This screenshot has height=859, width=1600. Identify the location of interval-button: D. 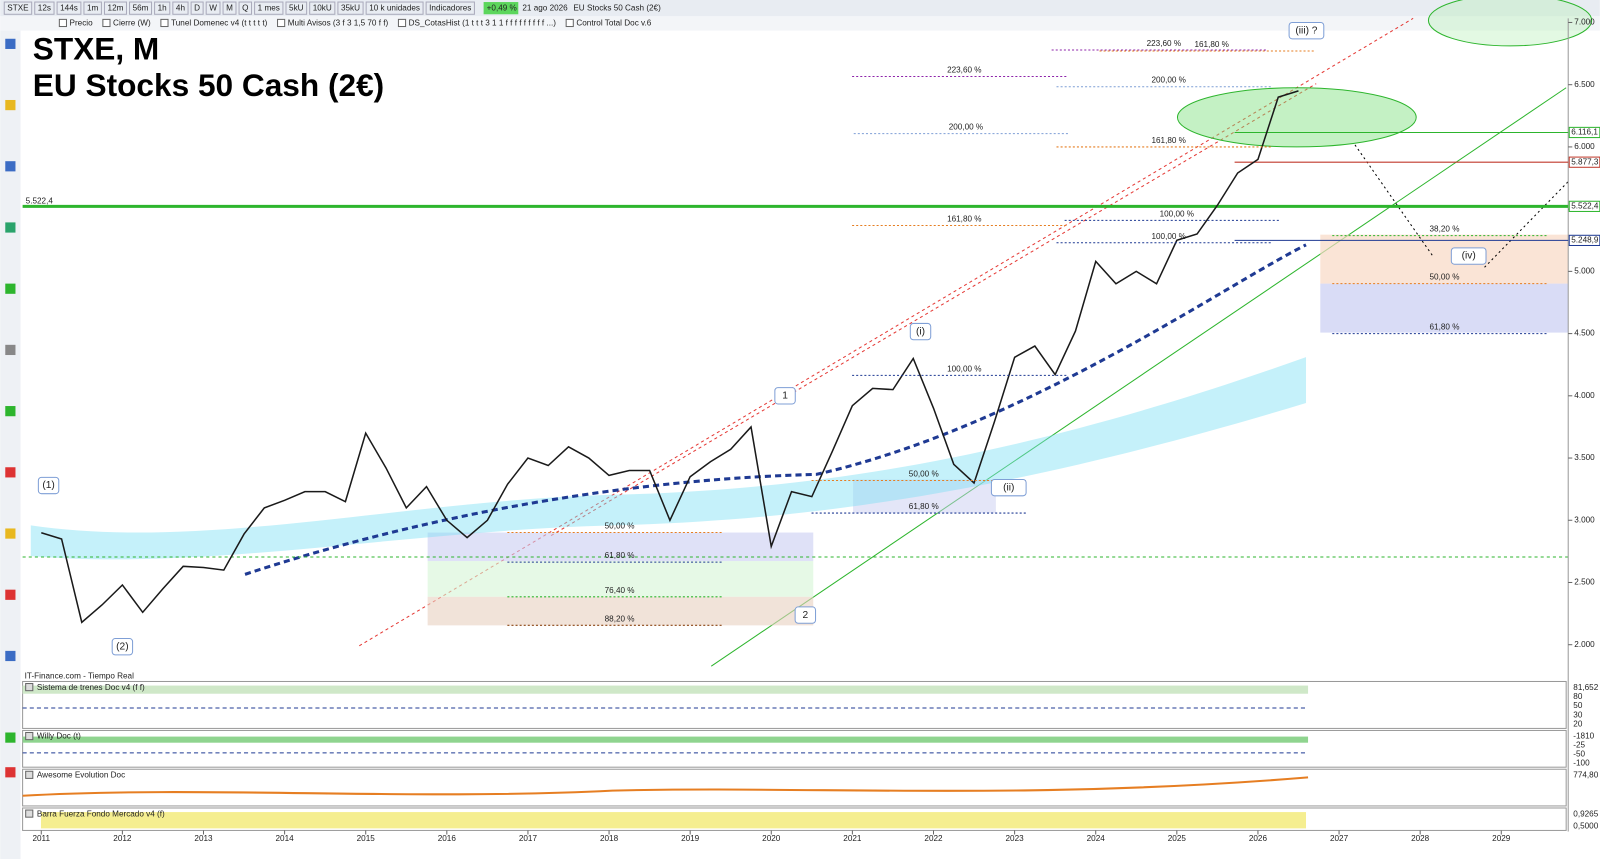
(197, 7).